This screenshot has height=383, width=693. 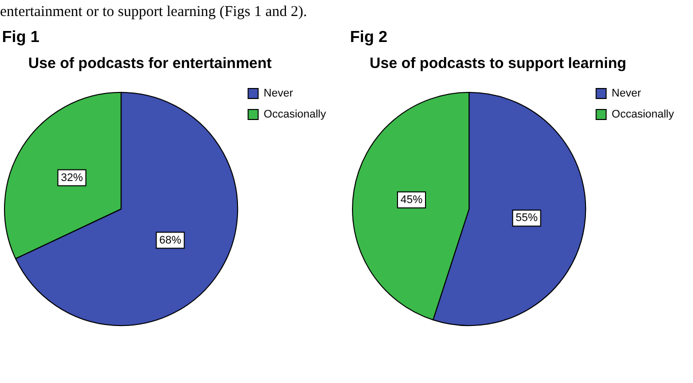 What do you see at coordinates (527, 218) in the screenshot?
I see `data-label: 55%` at bounding box center [527, 218].